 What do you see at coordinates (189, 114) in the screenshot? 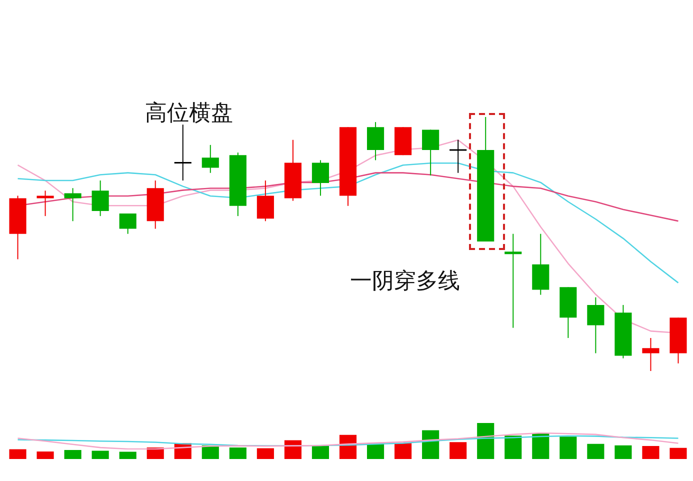
I see `annotation: 高位横盘` at bounding box center [189, 114].